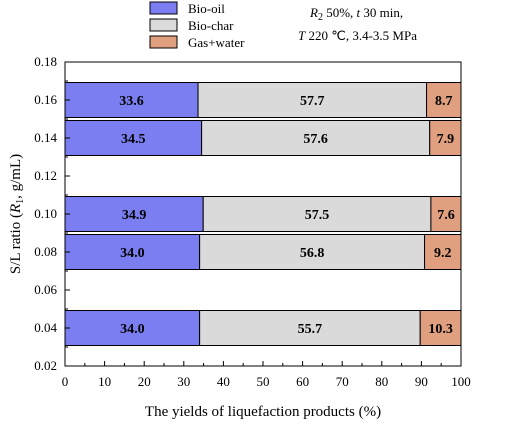 The height and width of the screenshot is (427, 508). What do you see at coordinates (45, 213) in the screenshot?
I see `y-tick-label: 0.10` at bounding box center [45, 213].